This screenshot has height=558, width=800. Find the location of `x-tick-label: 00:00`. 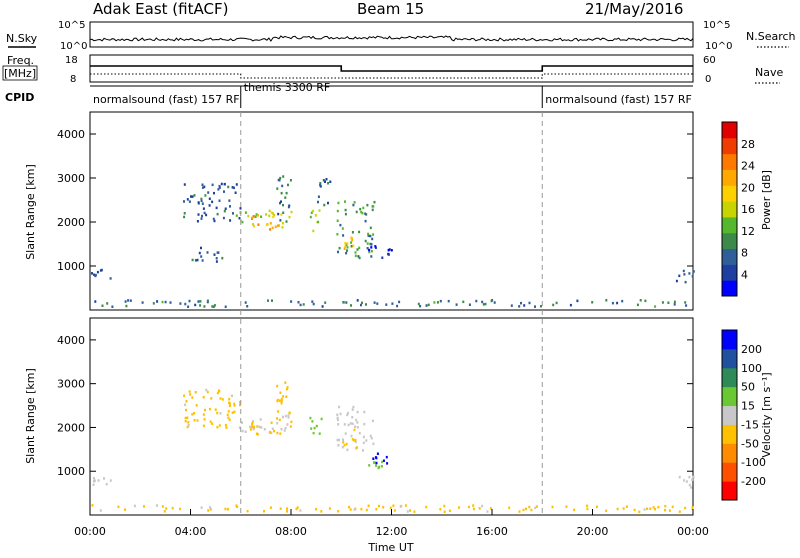

x-tick-label: 00:00 is located at coordinates (693, 531).